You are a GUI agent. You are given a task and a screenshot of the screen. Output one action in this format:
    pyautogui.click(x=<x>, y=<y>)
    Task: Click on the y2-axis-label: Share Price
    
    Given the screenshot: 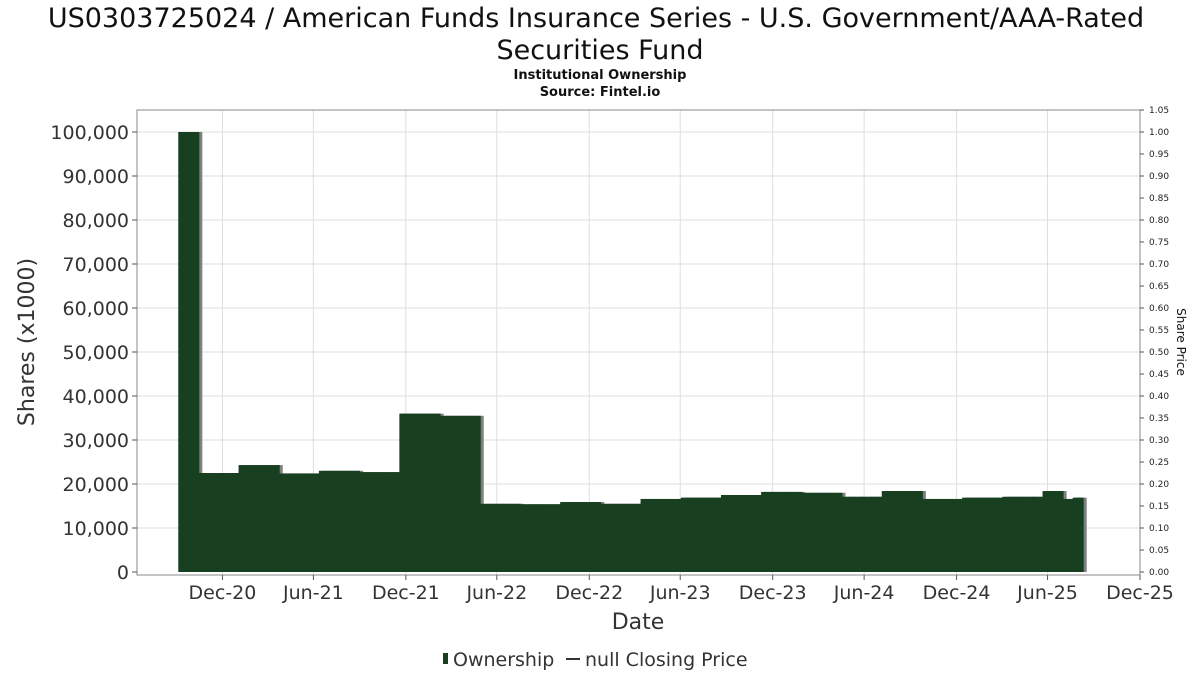 What is the action you would take?
    pyautogui.click(x=1181, y=342)
    